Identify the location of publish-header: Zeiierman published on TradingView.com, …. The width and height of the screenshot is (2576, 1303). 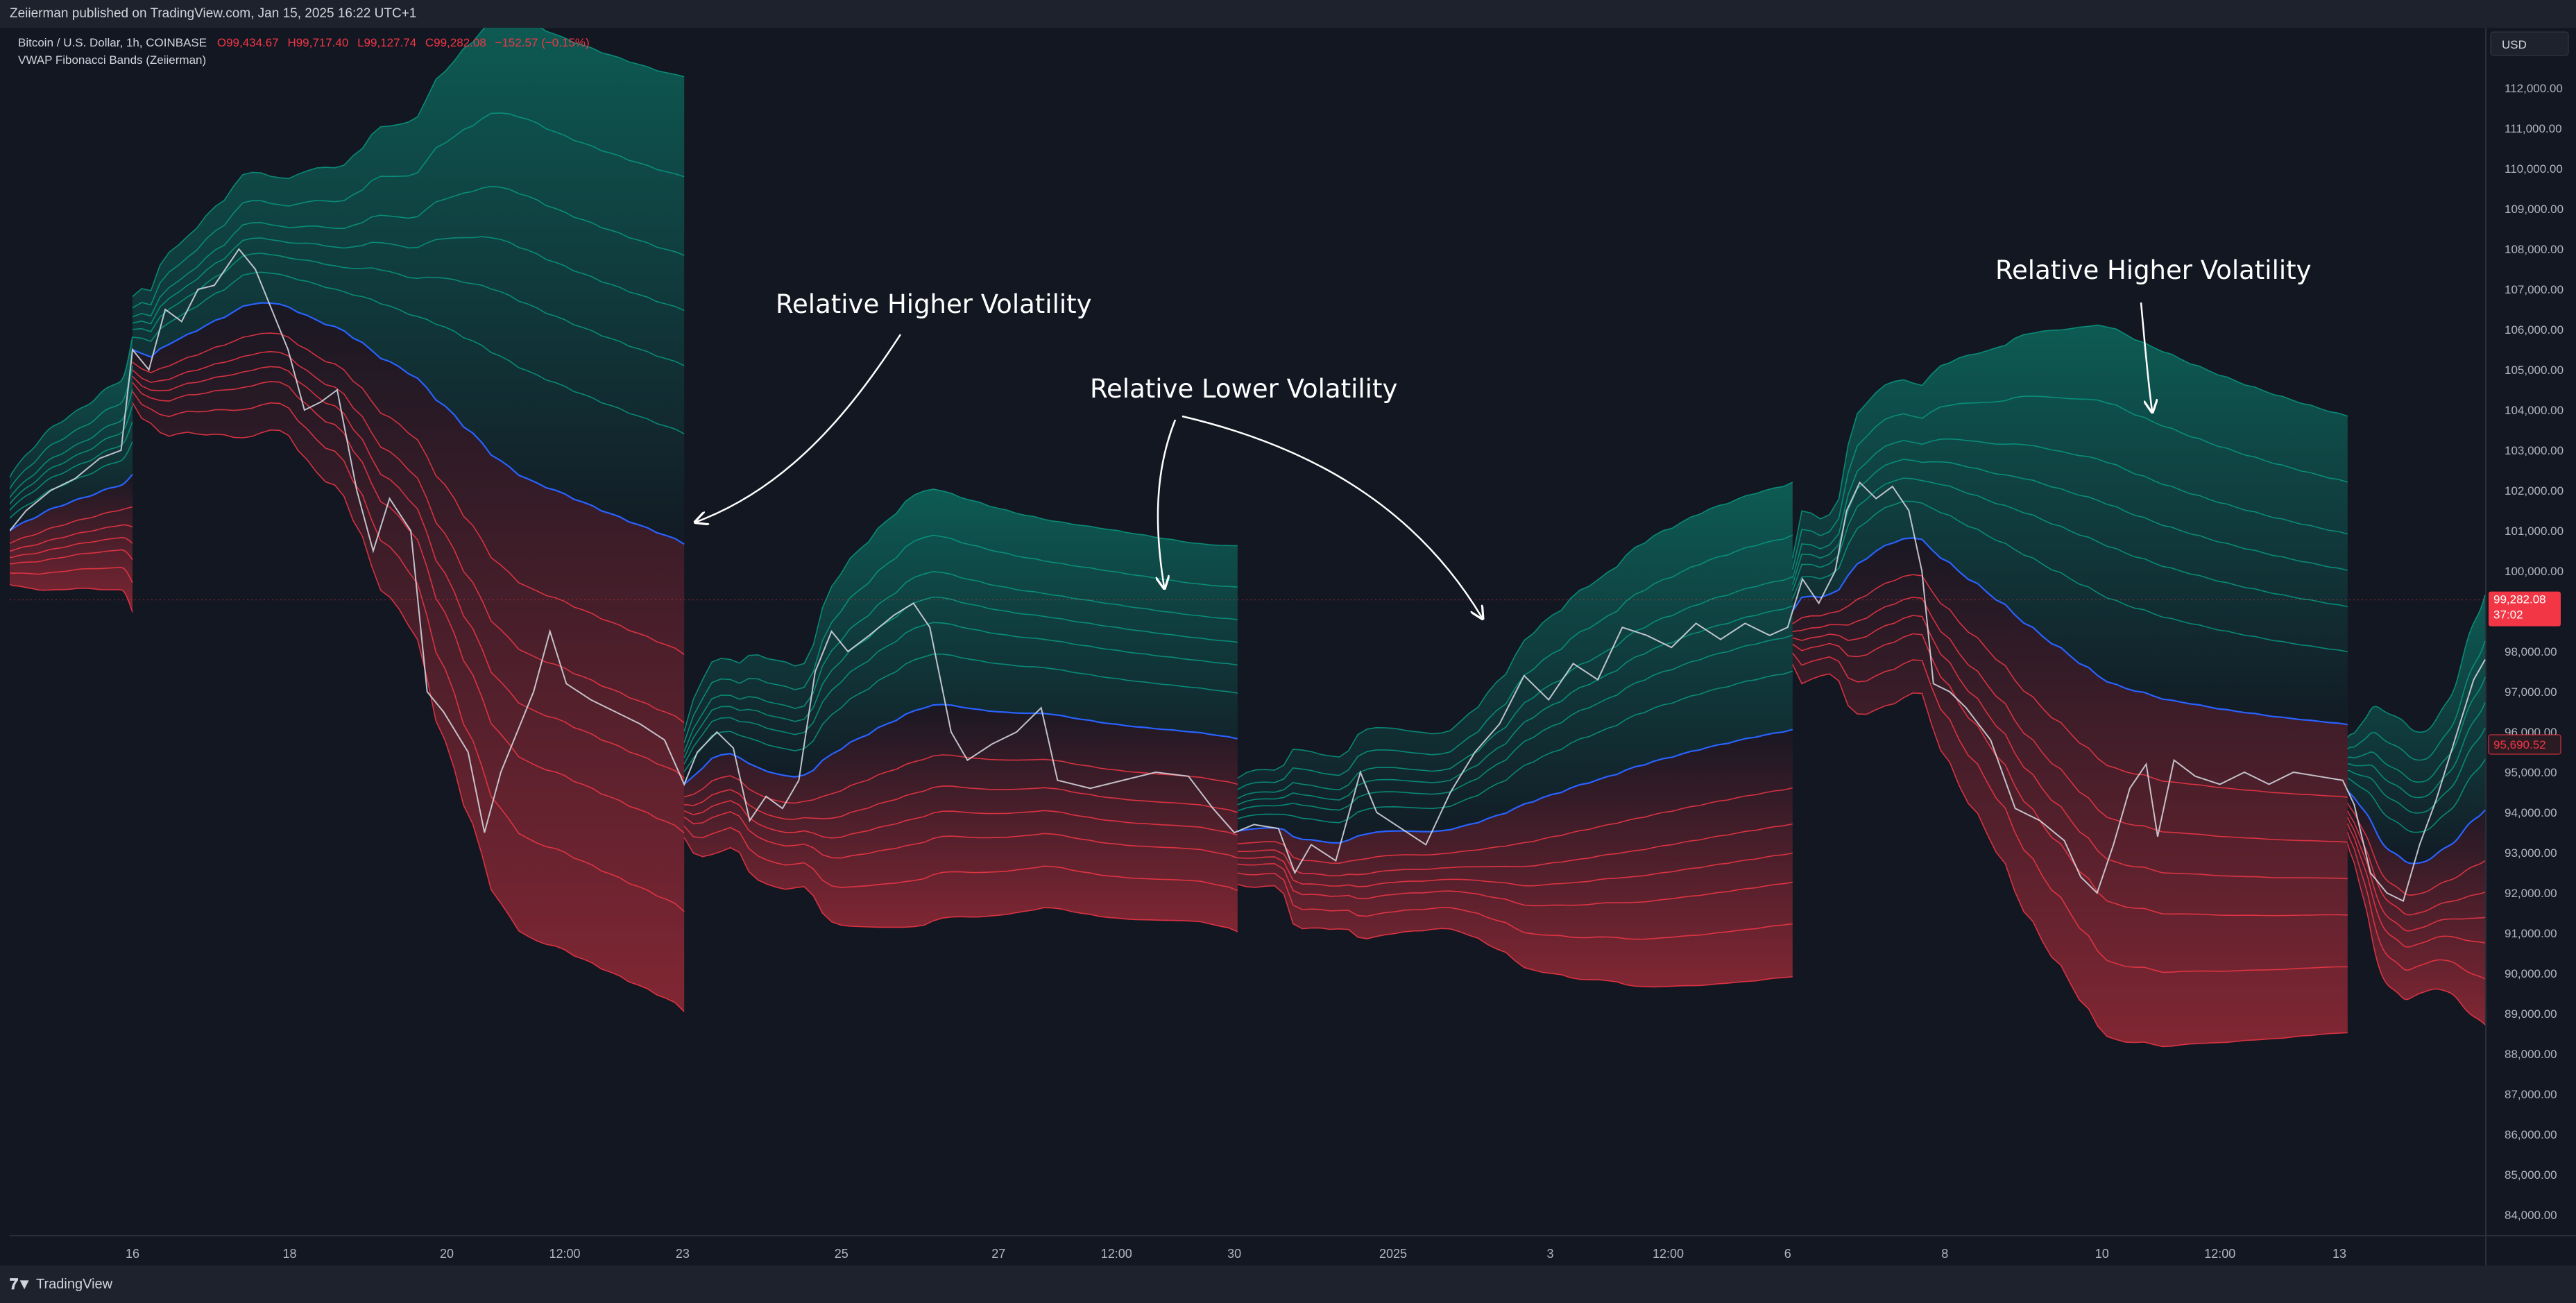
(1288, 14).